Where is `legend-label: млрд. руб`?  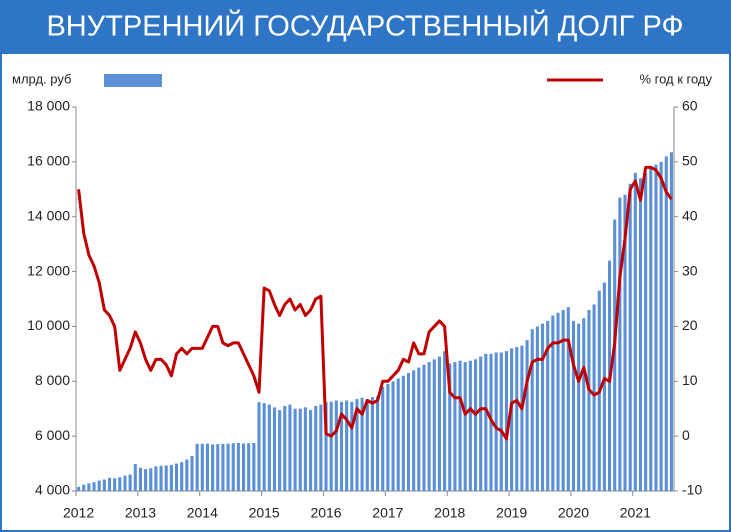
legend-label: млрд. руб is located at coordinates (41, 78).